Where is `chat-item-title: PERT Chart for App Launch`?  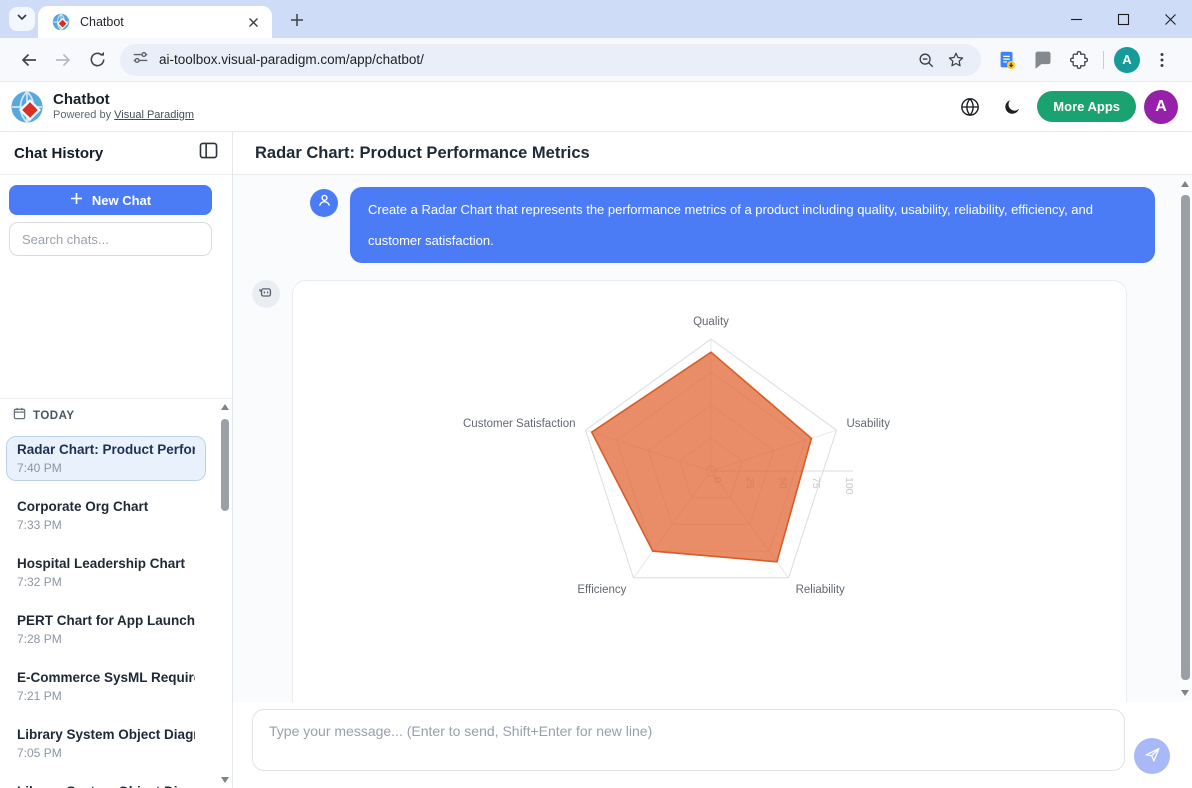
chat-item-title: PERT Chart for App Launch is located at coordinates (106, 620).